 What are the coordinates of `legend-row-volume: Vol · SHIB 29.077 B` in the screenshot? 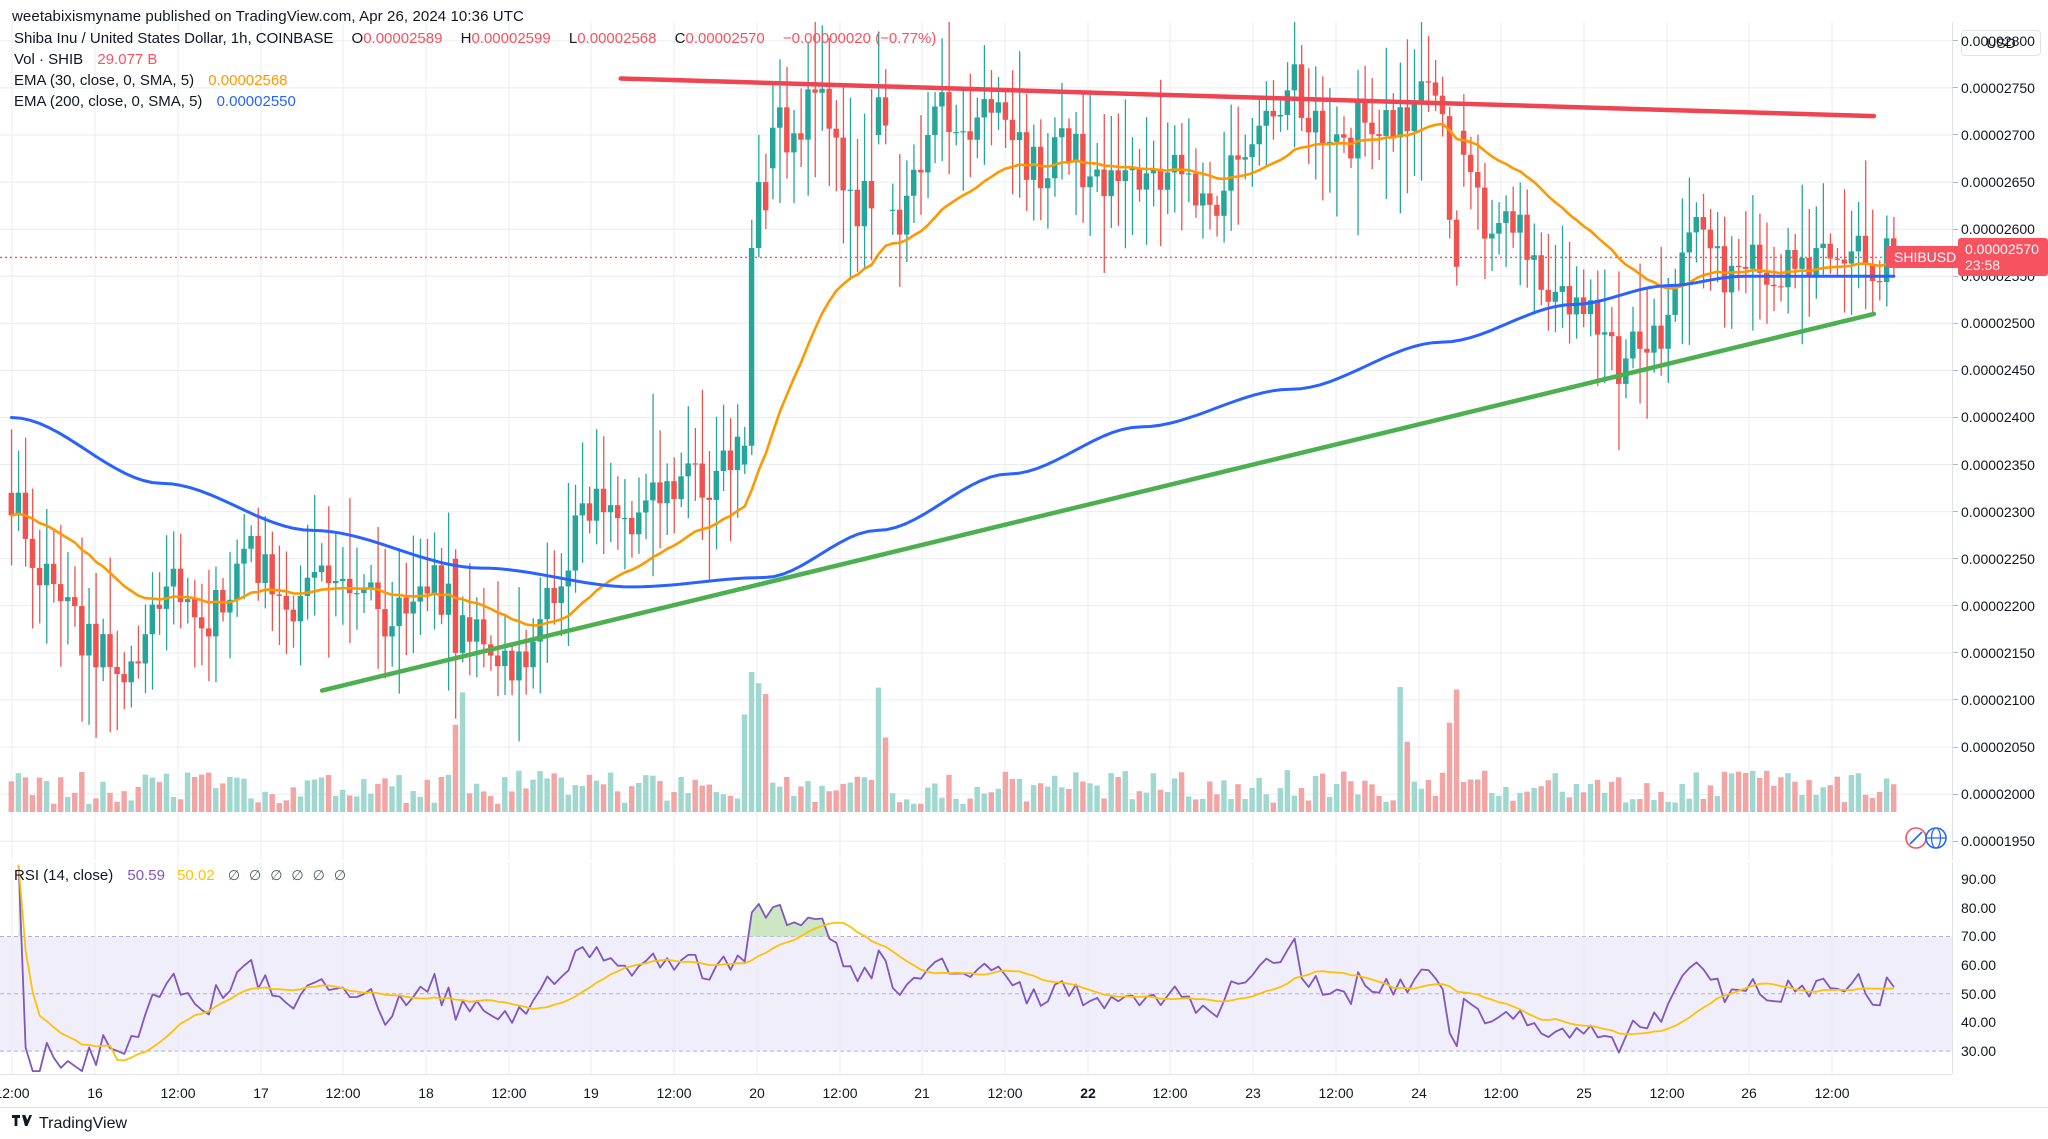 It's located at (475, 60).